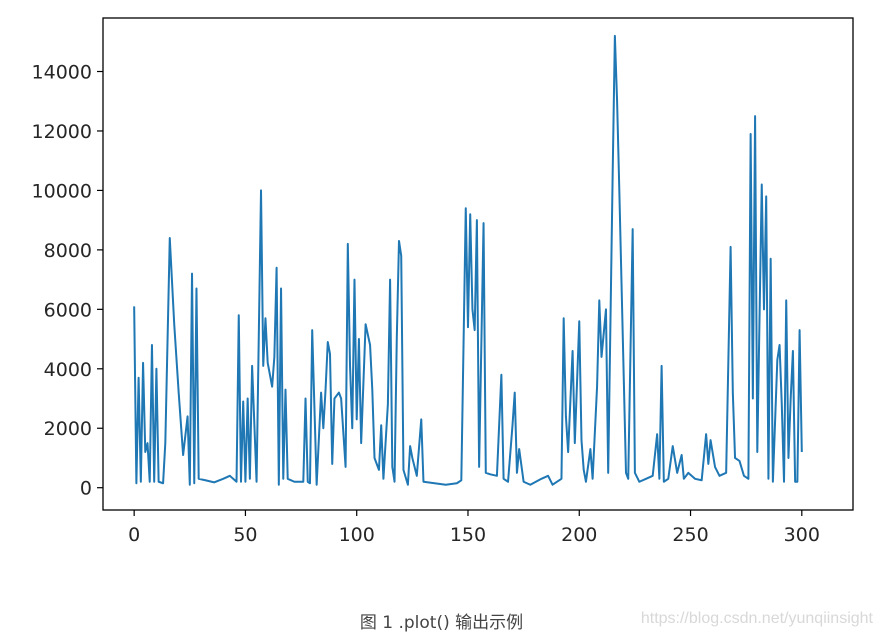 This screenshot has height=641, width=883. I want to click on y-tick-label: 8000, so click(68, 251).